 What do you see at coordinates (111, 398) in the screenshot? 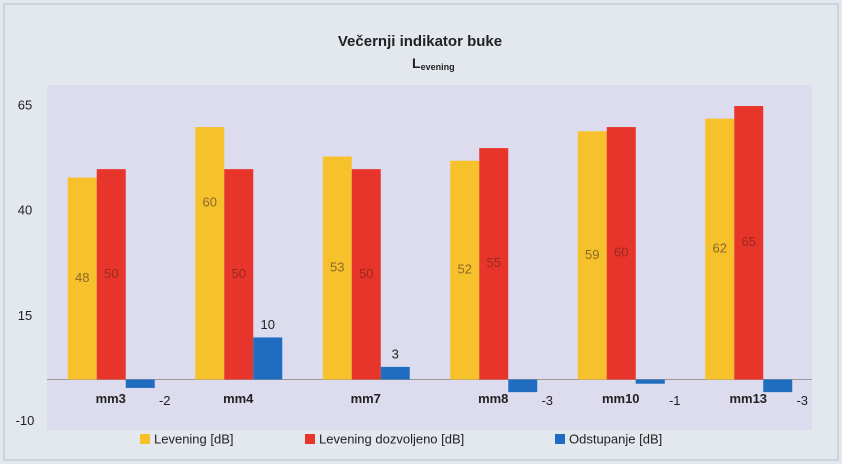
I see `x-tick-label: mm3` at bounding box center [111, 398].